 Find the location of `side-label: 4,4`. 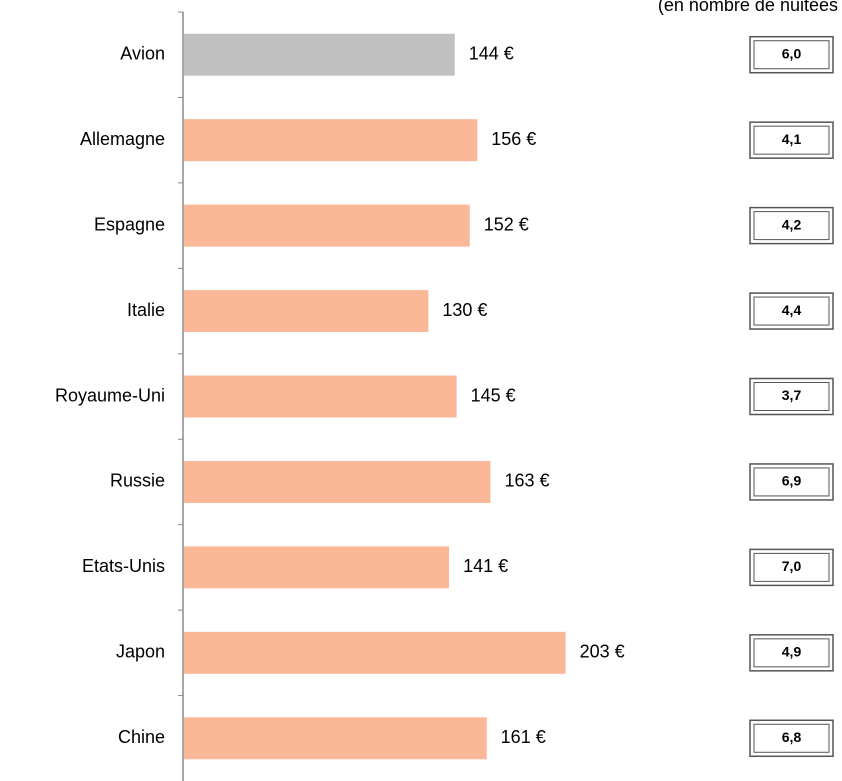

side-label: 4,4 is located at coordinates (792, 310).